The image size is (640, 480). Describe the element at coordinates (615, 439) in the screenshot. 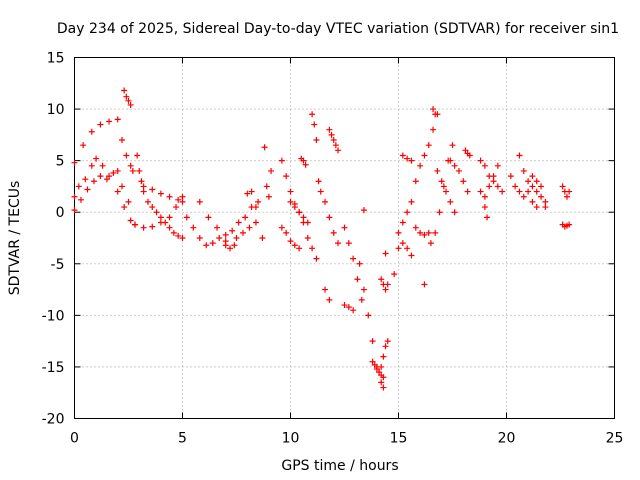

I see `x-tick-label: 25` at that location.